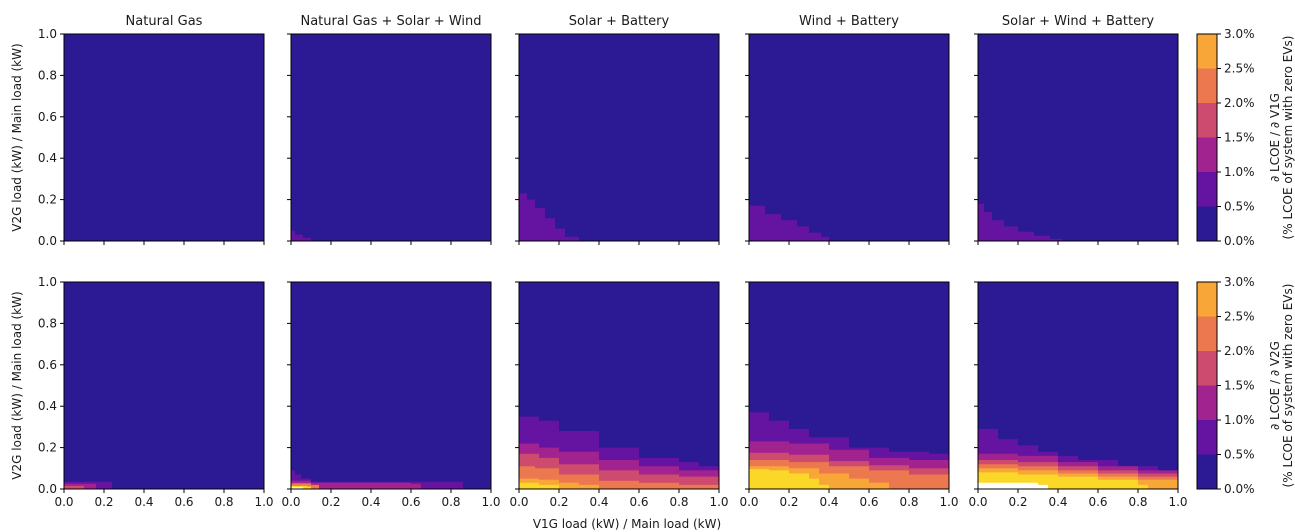 This screenshot has height=532, width=1295. What do you see at coordinates (47, 117) in the screenshot?
I see `y-tick-label: 0.6` at bounding box center [47, 117].